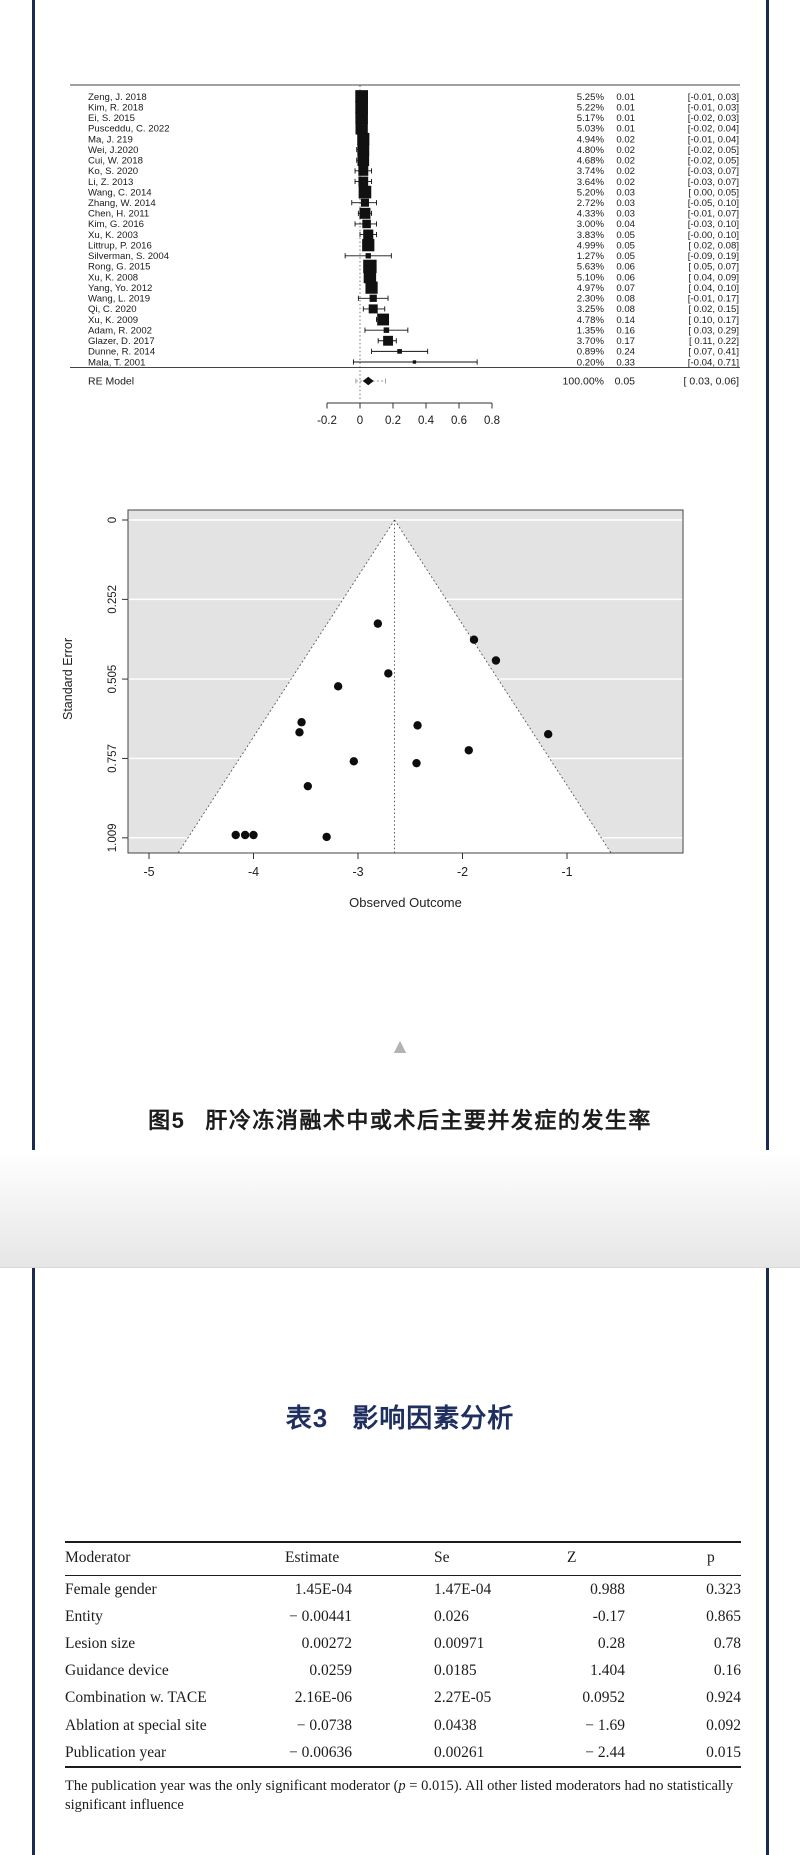 This screenshot has width=800, height=1855. Describe the element at coordinates (175, 1559) in the screenshot. I see `table-column-header: Moderator` at that location.